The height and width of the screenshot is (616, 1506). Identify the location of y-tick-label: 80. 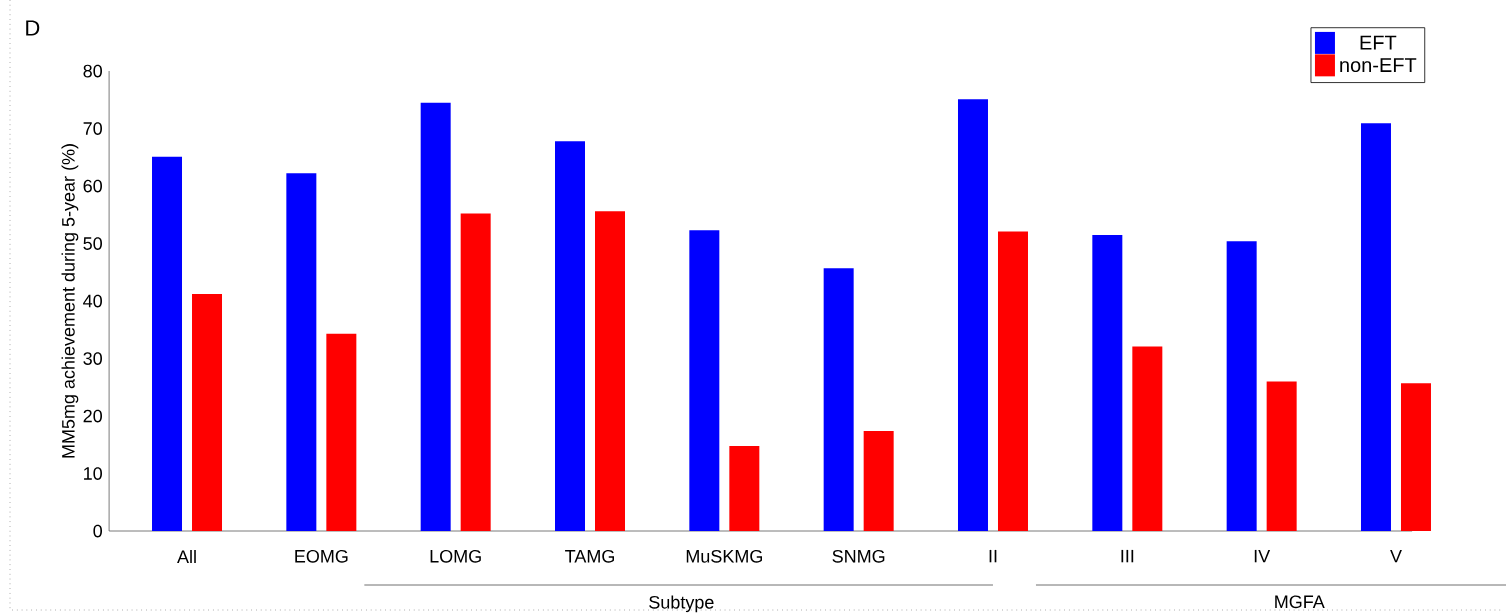
(92, 71).